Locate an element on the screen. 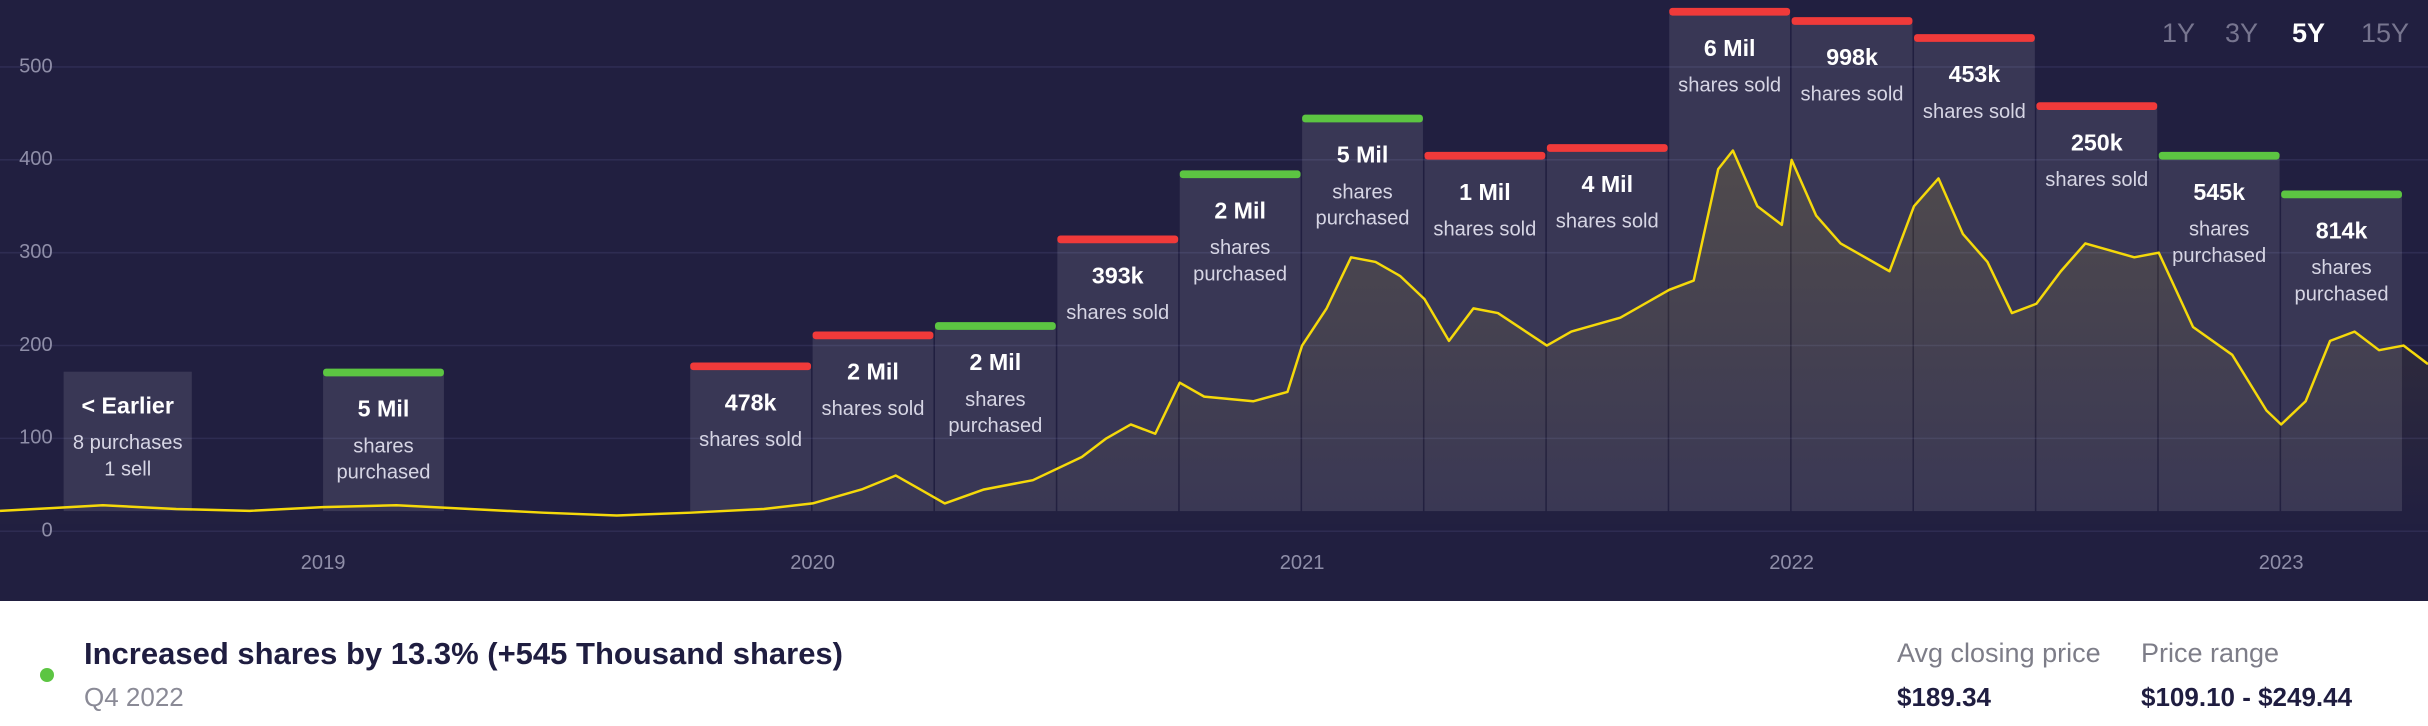  trade-label: 2 Mil shares sold is located at coordinates (873, 424).